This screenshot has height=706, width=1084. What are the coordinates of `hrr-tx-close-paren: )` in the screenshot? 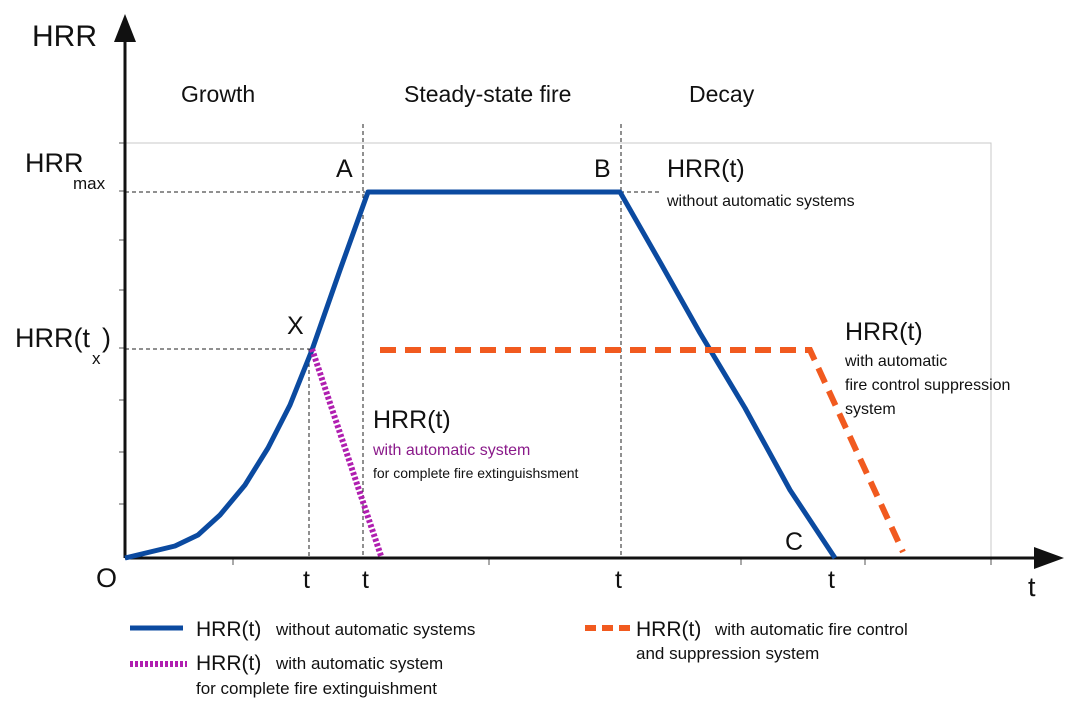 It's located at (106, 338).